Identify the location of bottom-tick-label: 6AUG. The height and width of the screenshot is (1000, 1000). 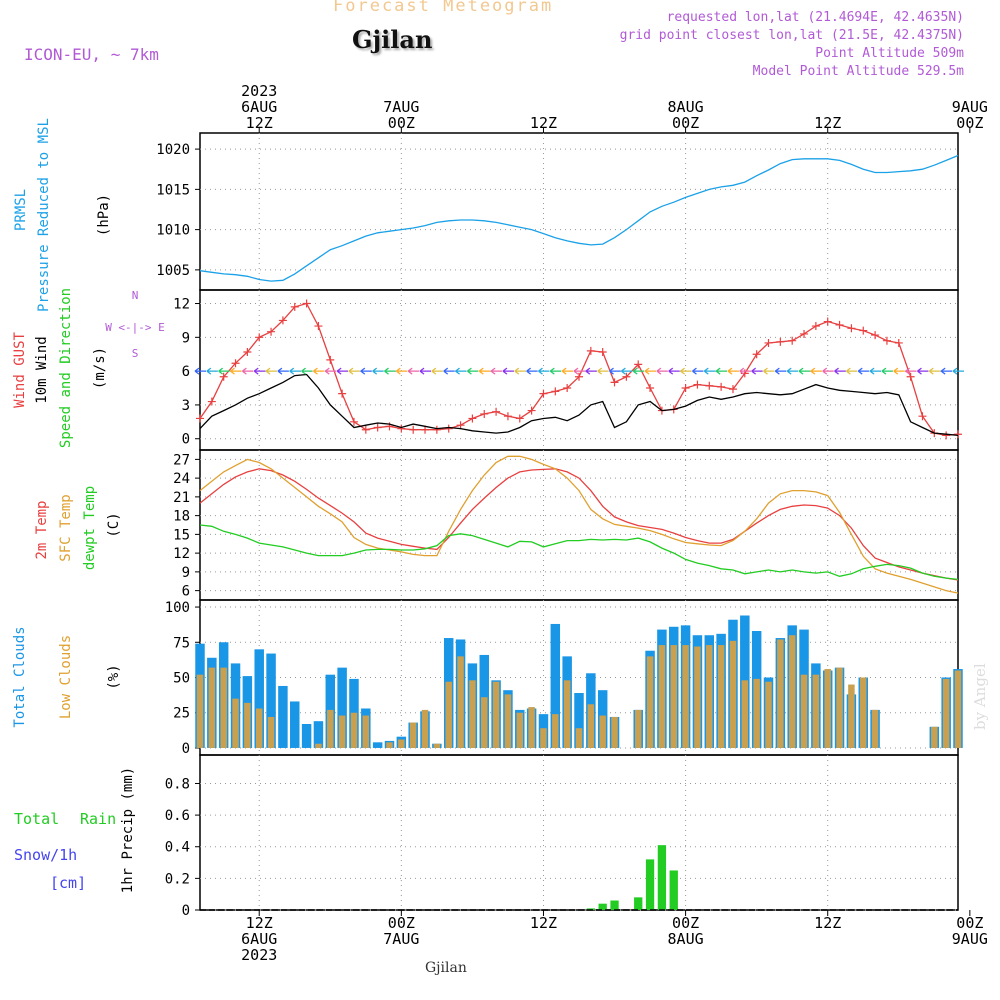
(259, 939).